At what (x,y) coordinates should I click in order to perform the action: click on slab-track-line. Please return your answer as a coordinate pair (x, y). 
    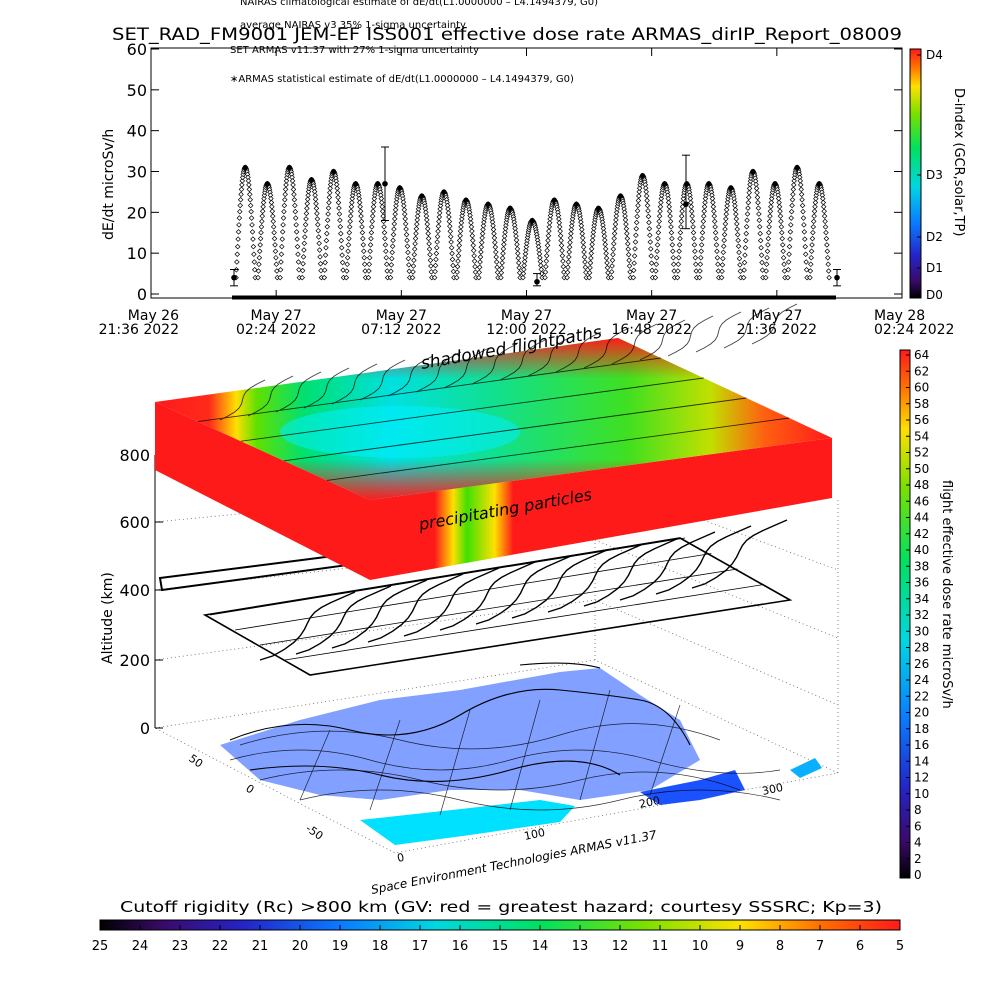
    Looking at the image, I should click on (429, 390).